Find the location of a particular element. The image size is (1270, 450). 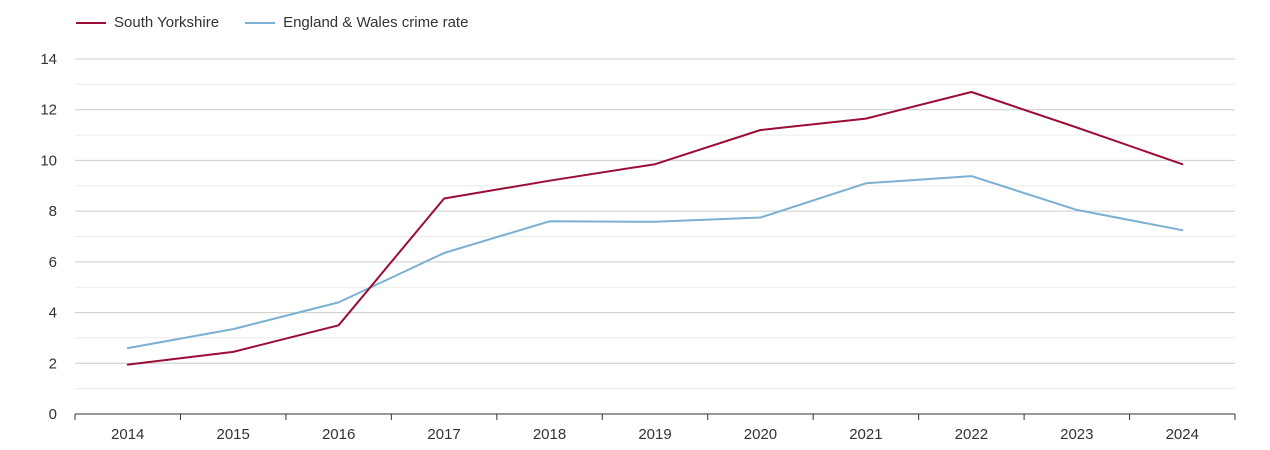

x-tick-label: 2022 is located at coordinates (971, 434).